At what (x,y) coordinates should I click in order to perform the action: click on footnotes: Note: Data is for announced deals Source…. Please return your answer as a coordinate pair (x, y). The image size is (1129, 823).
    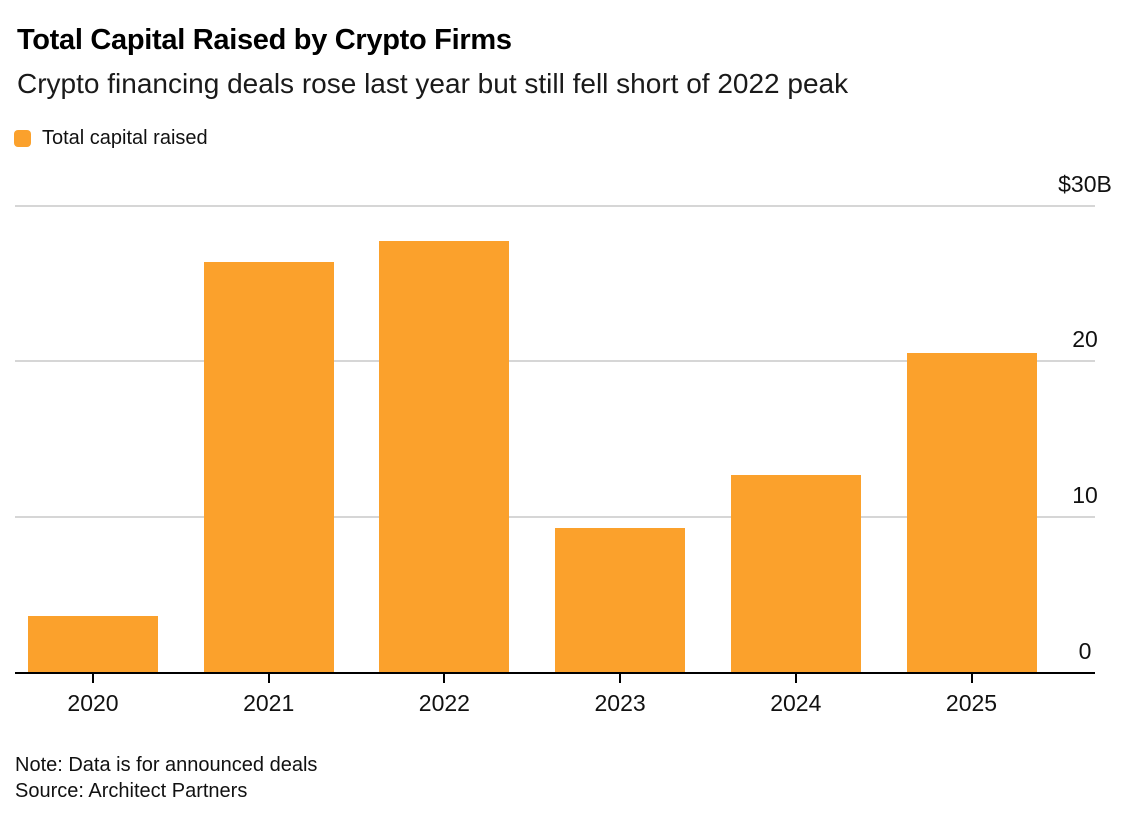
    Looking at the image, I should click on (166, 778).